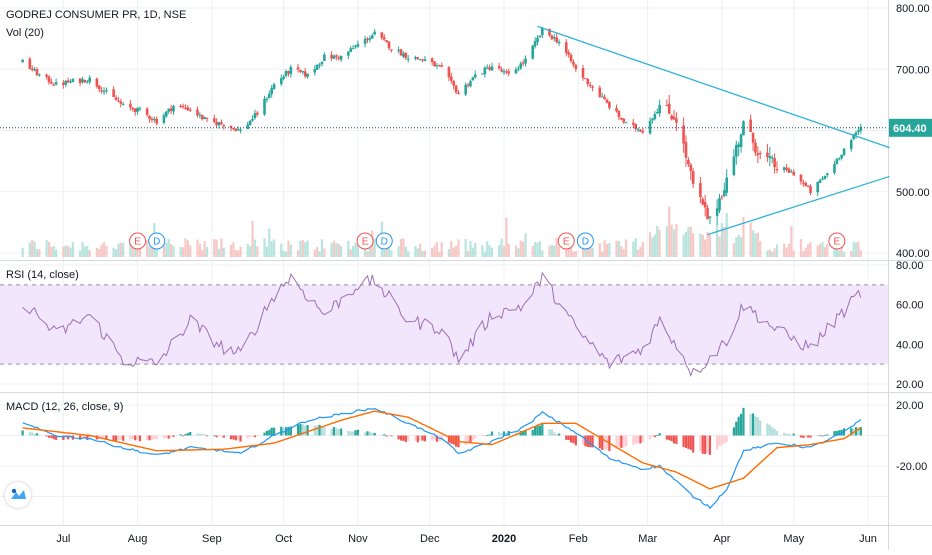  Describe the element at coordinates (466, 539) in the screenshot. I see `time-axis: Jul Aug Sep Oct Nov Dec 2020 Feb Mar Apr May Jun` at that location.